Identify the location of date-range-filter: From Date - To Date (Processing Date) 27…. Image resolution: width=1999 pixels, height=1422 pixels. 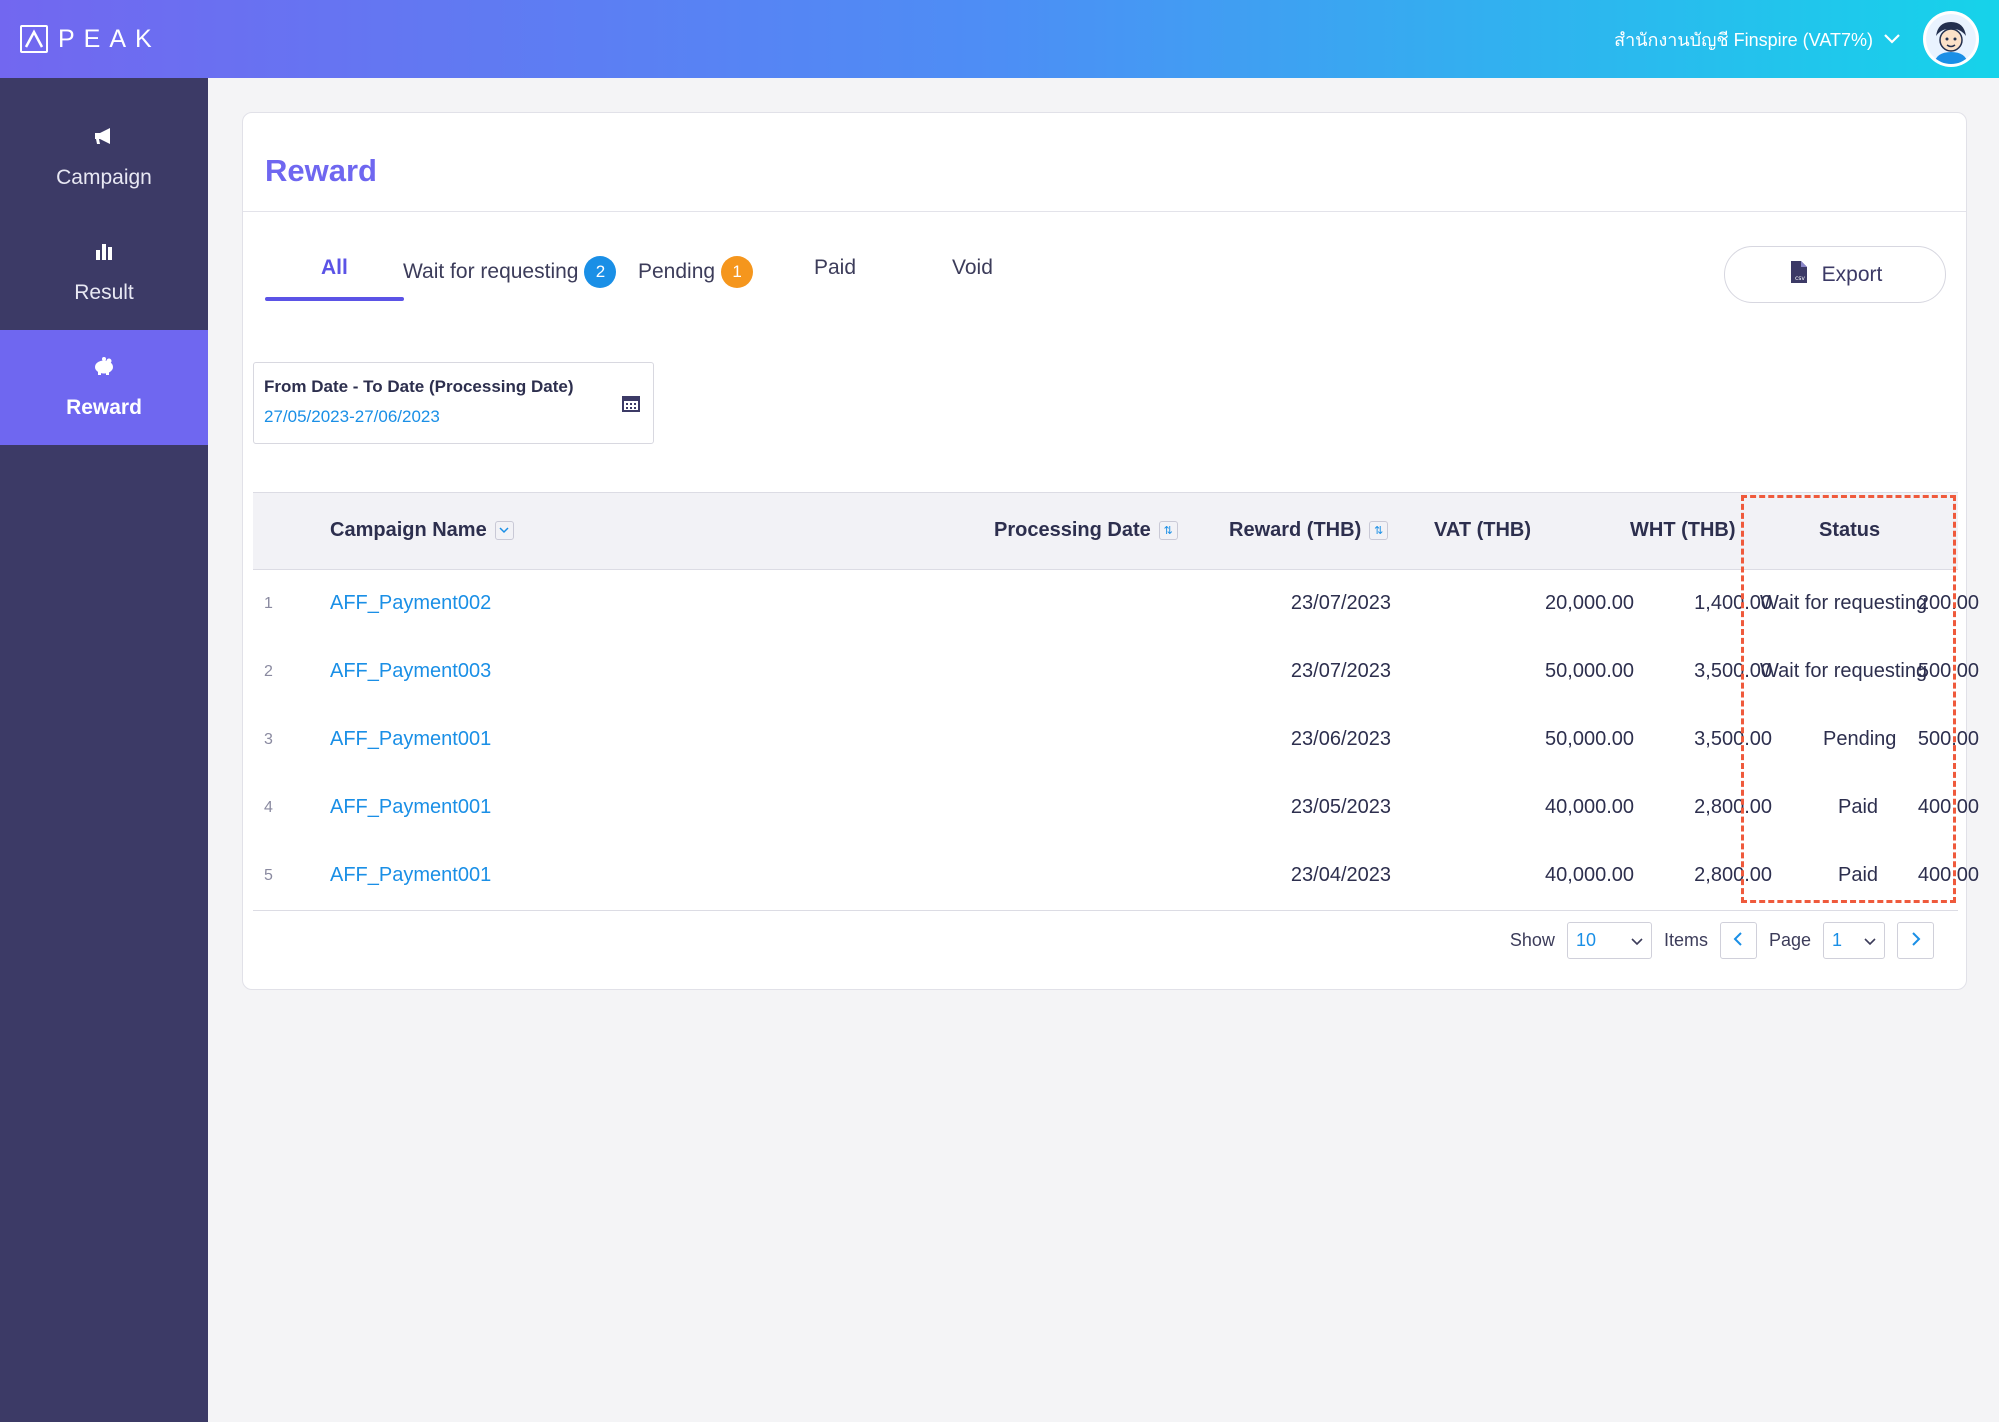
(453, 403).